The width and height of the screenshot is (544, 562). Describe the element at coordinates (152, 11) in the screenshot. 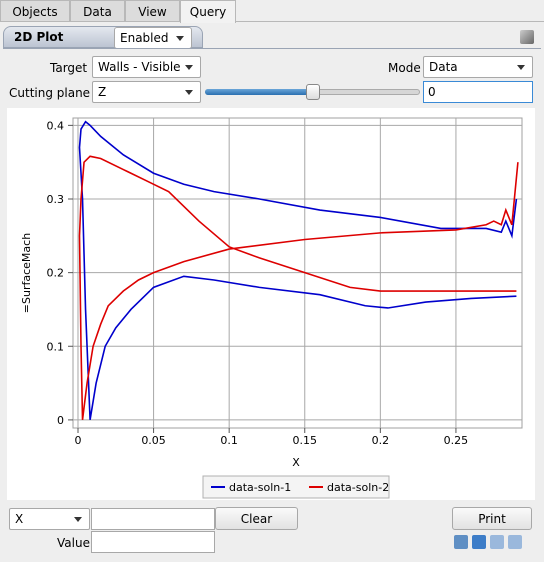

I see `tab: View` at that location.